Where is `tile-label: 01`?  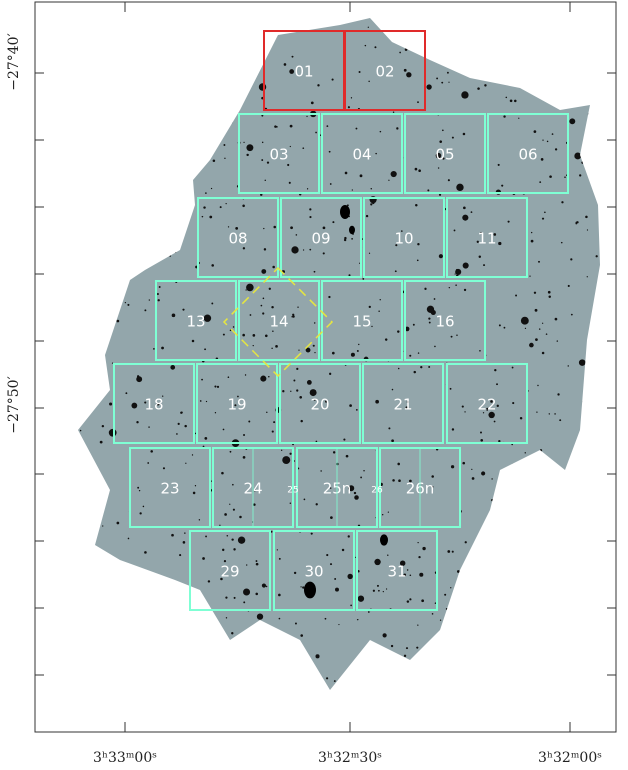 tile-label: 01 is located at coordinates (303, 72).